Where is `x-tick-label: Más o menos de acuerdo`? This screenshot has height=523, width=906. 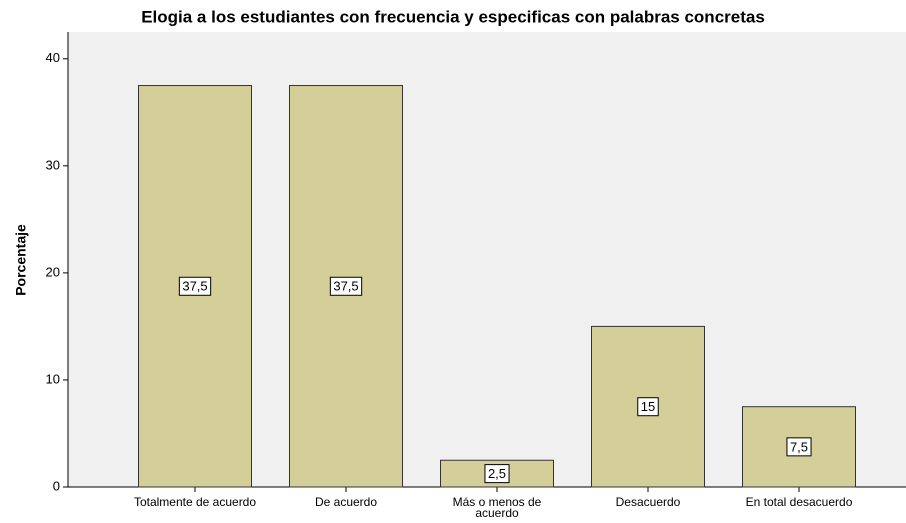 x-tick-label: Más o menos de acuerdo is located at coordinates (497, 507).